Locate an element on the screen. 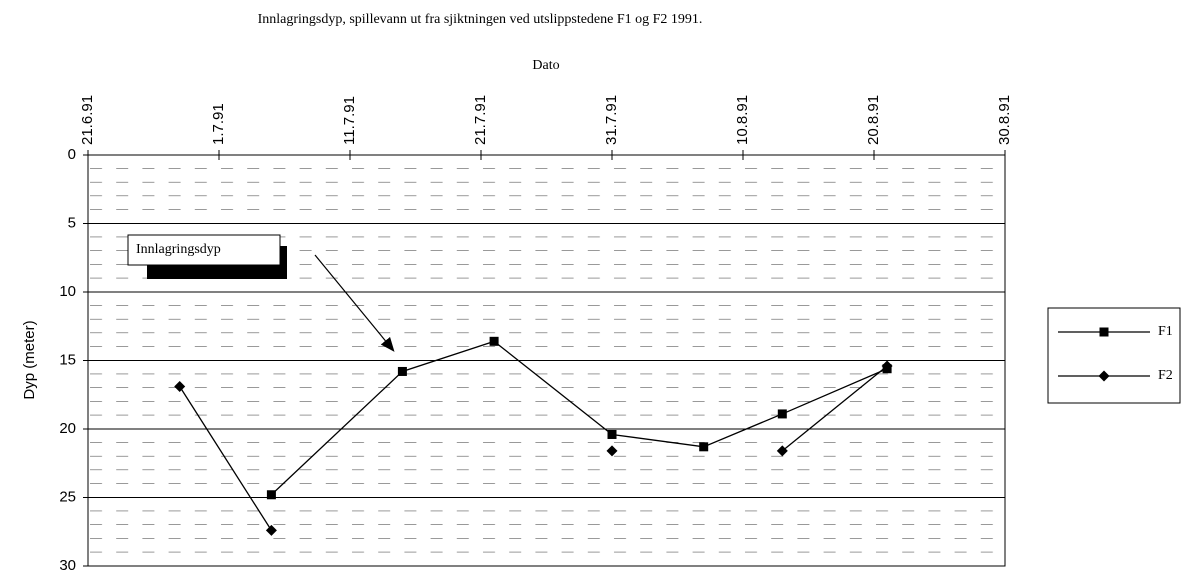  y-tick-label: 25 is located at coordinates (67, 496).